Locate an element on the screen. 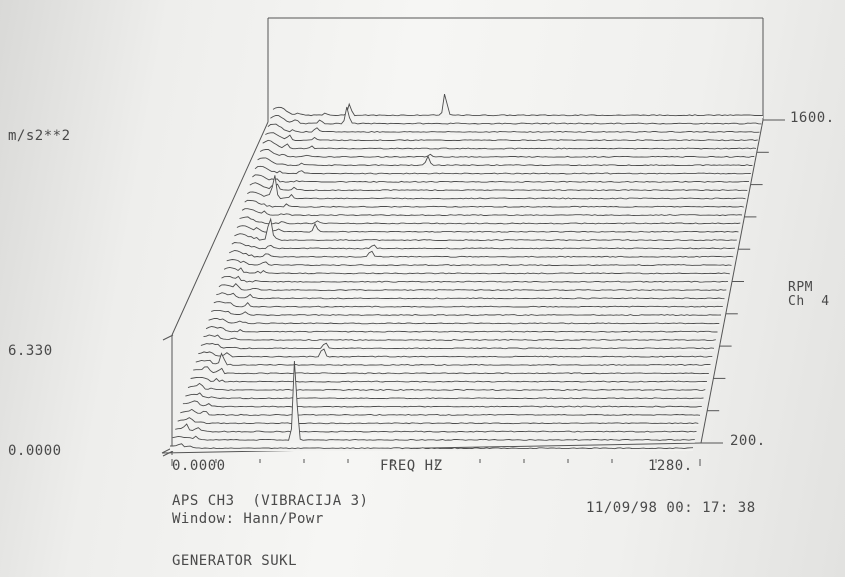 The width and height of the screenshot is (845, 577). x-axis-label: FREQ HZ is located at coordinates (411, 466).